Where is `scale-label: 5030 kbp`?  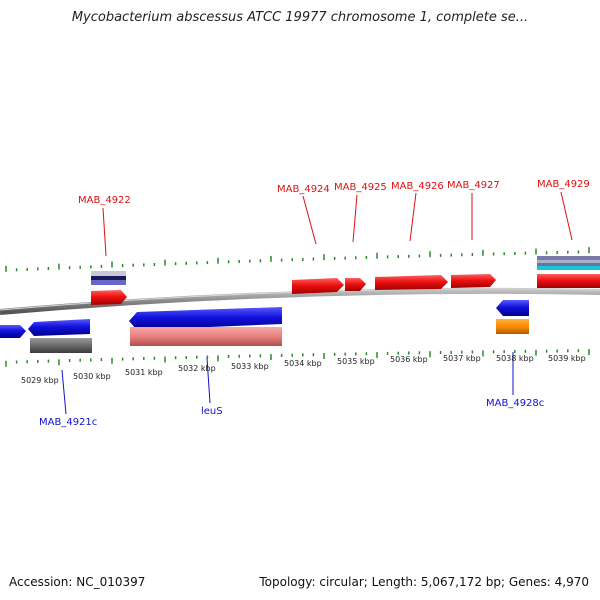 scale-label: 5030 kbp is located at coordinates (92, 376).